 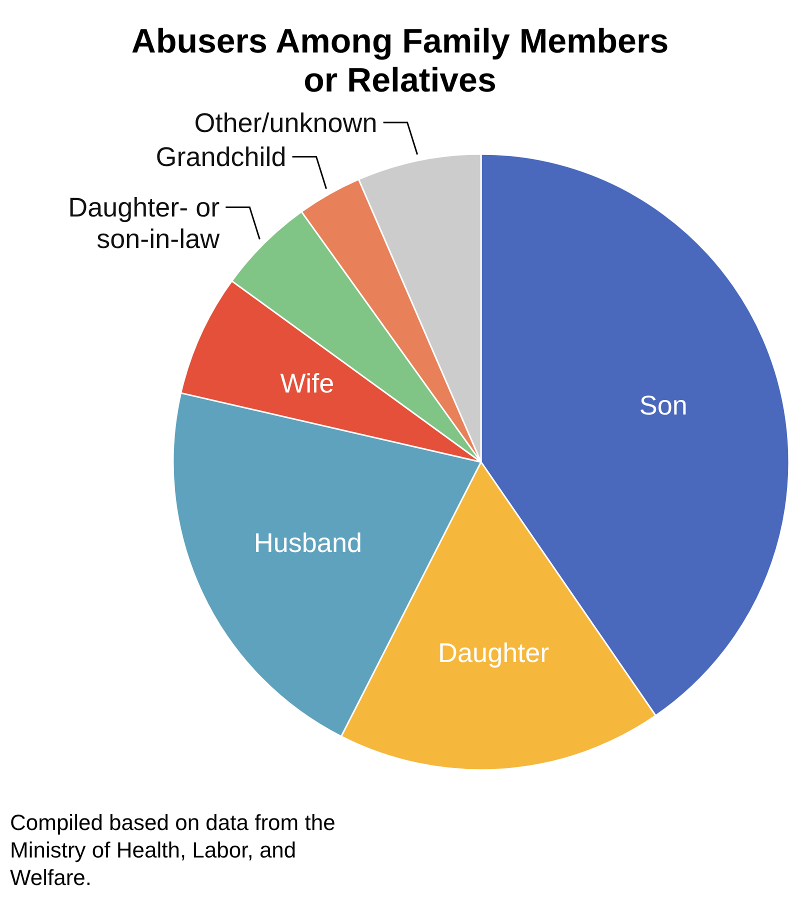 What do you see at coordinates (144, 223) in the screenshot?
I see `slice-label: Daughter- or son-in-law` at bounding box center [144, 223].